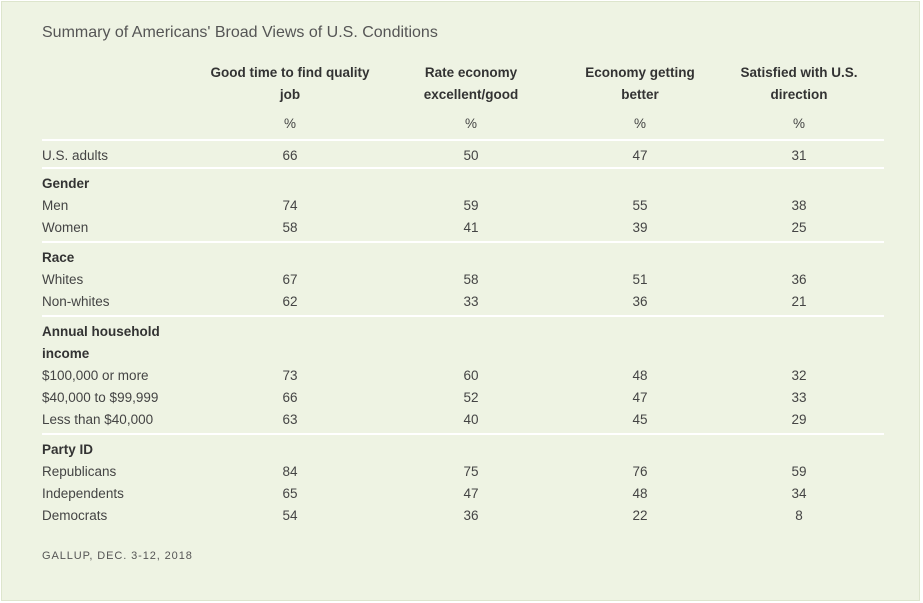 Image resolution: width=923 pixels, height=603 pixels. Describe the element at coordinates (63, 279) in the screenshot. I see `row-label: Whites` at that location.